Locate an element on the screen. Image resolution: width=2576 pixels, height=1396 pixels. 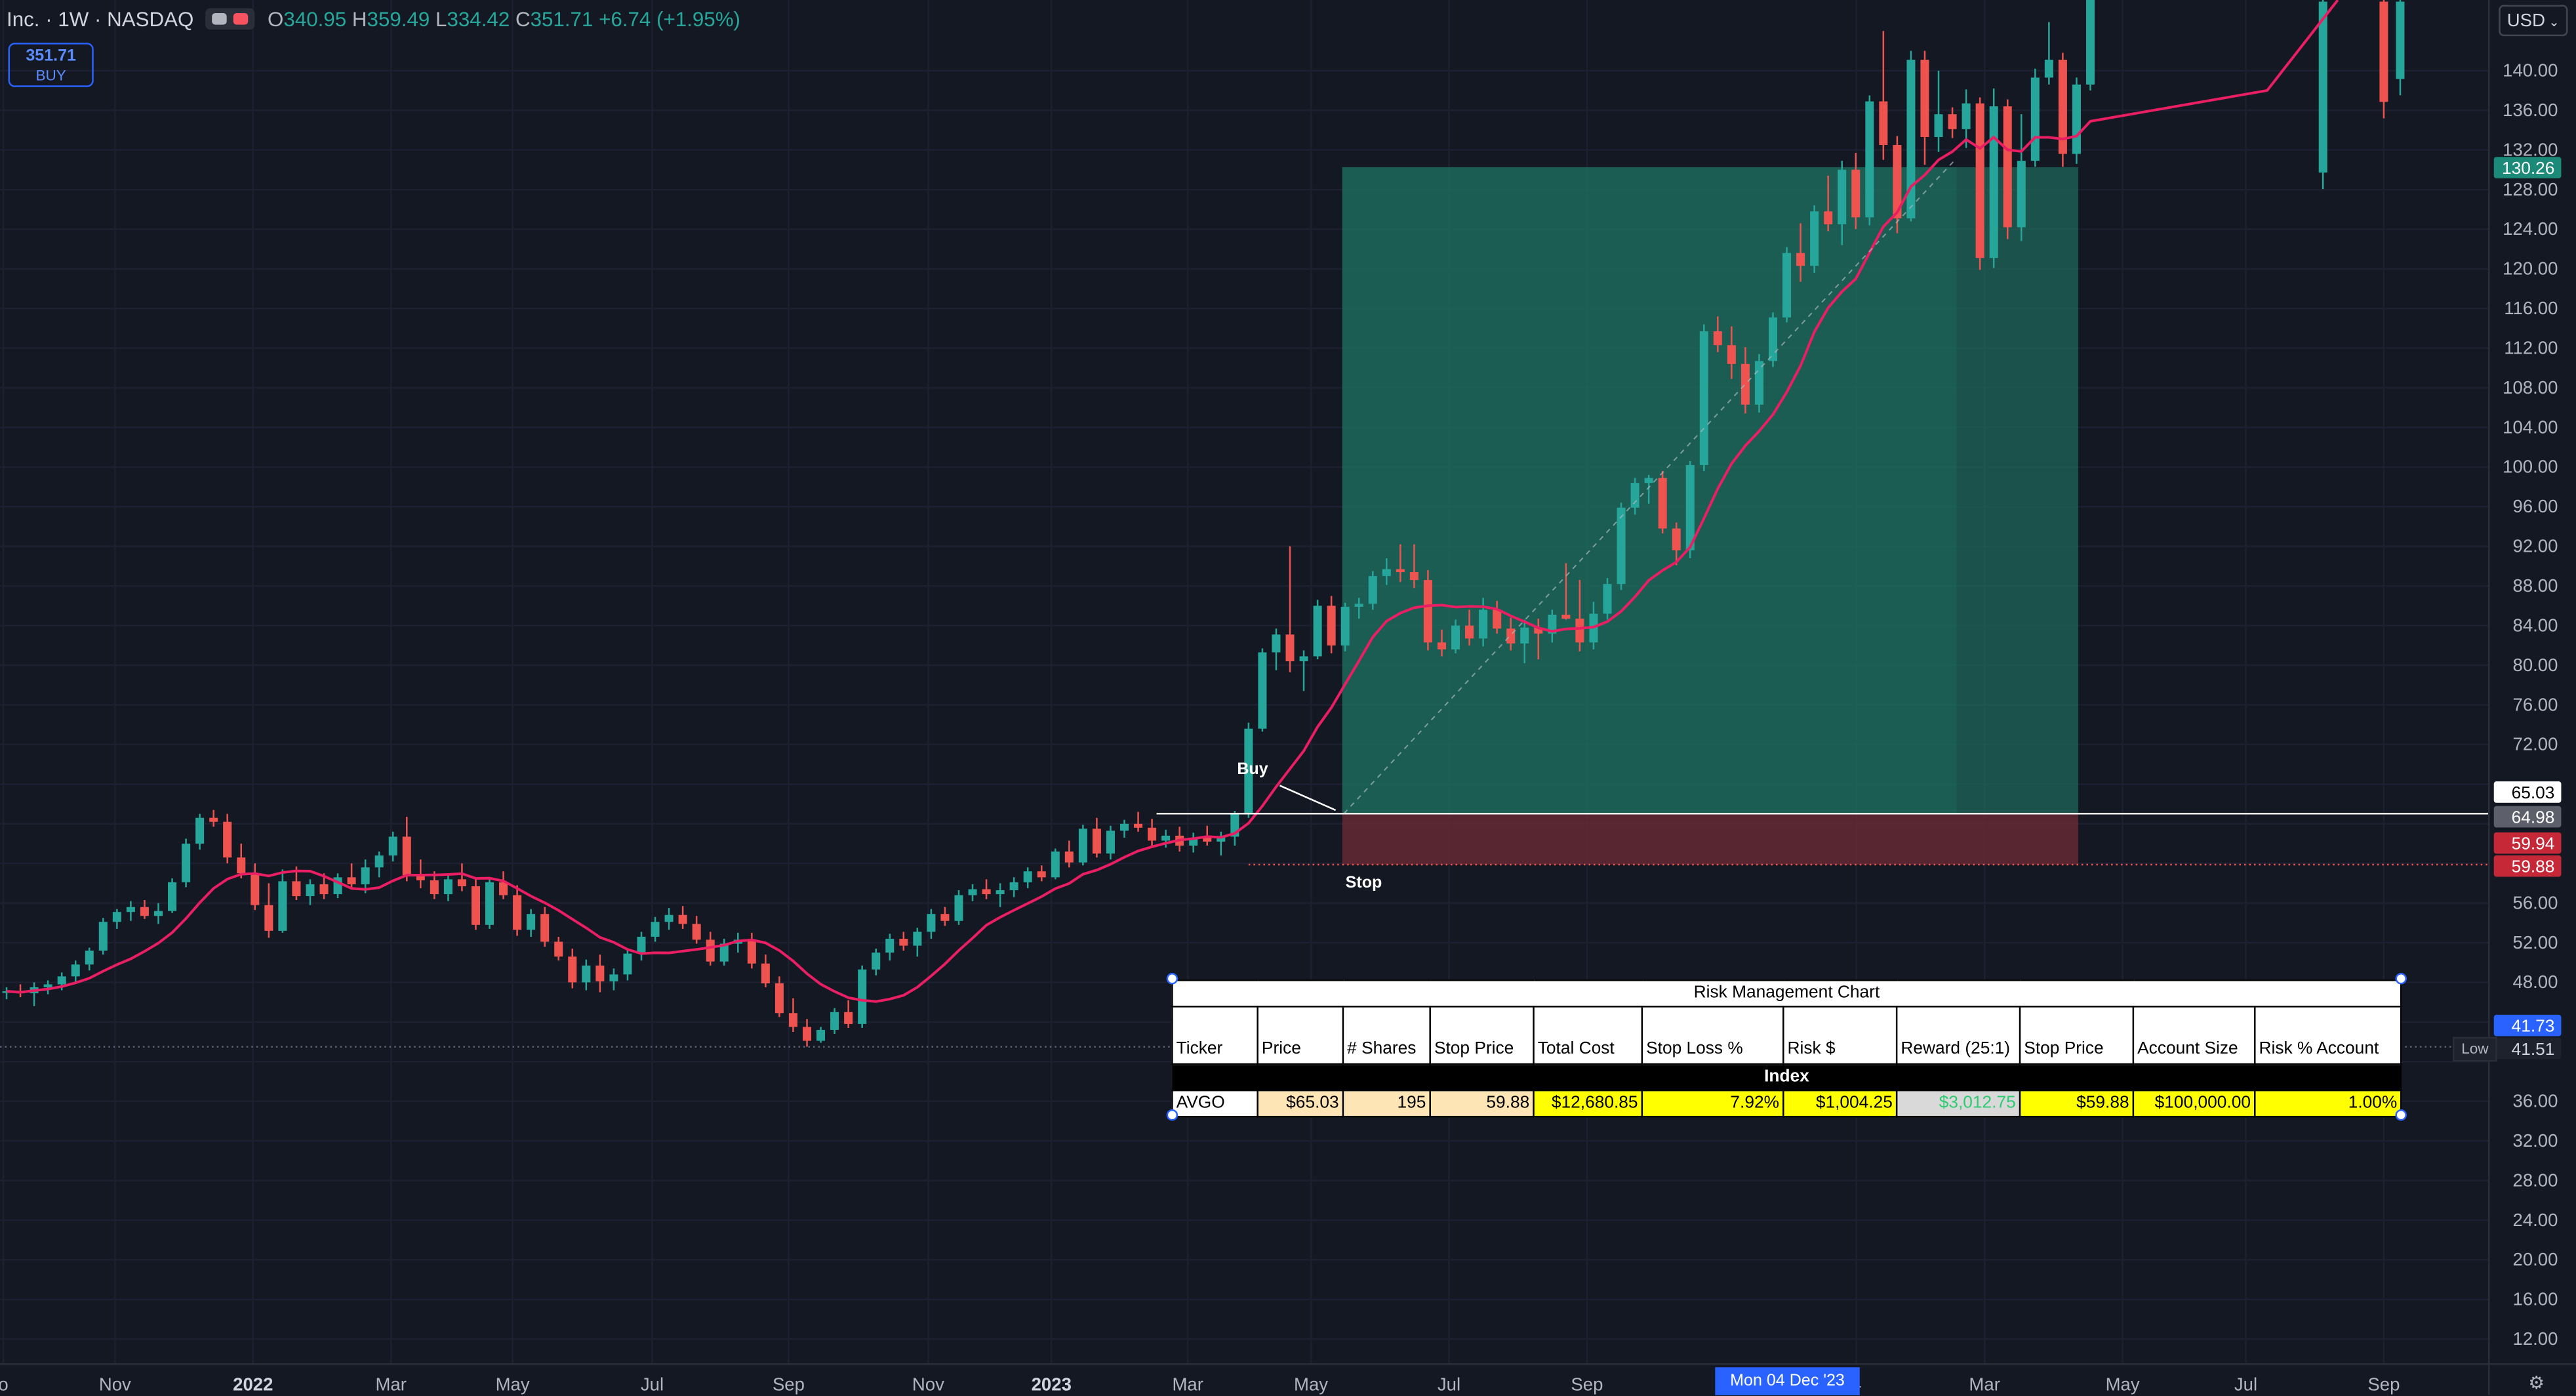
visibility-toggle-icon is located at coordinates (231, 19).